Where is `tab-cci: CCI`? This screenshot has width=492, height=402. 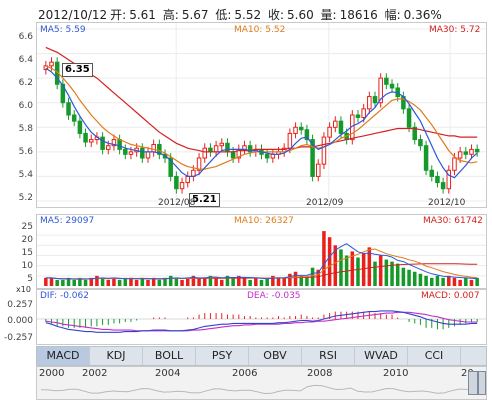
tab-cci: CCI is located at coordinates (434, 356).